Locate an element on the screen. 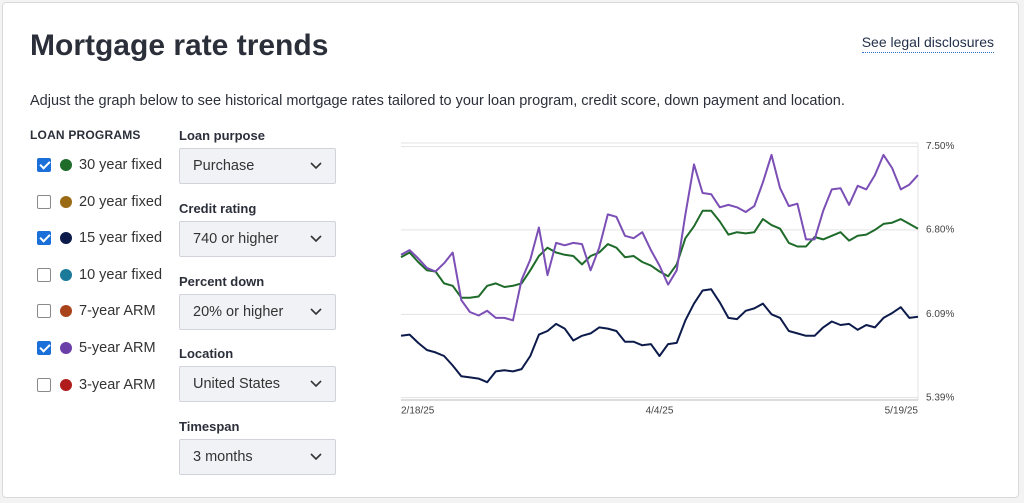  filter-label: Percent down is located at coordinates (222, 281).